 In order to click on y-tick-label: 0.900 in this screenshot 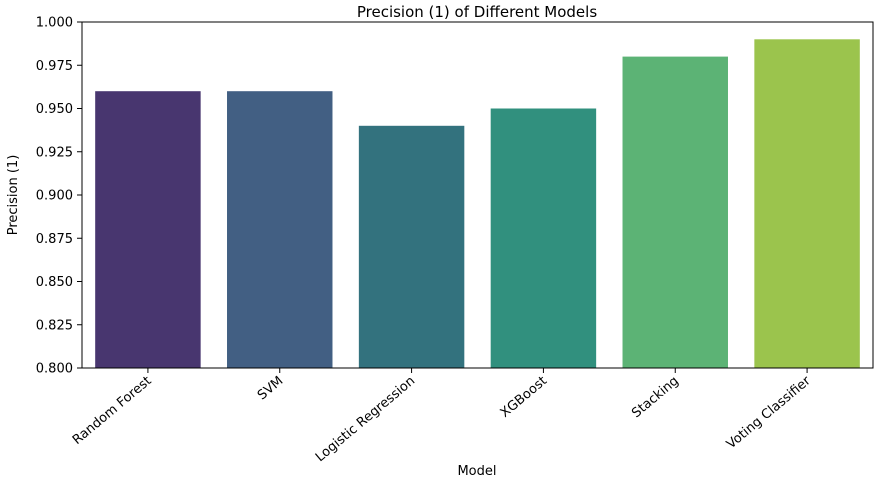, I will do `click(54, 196)`.